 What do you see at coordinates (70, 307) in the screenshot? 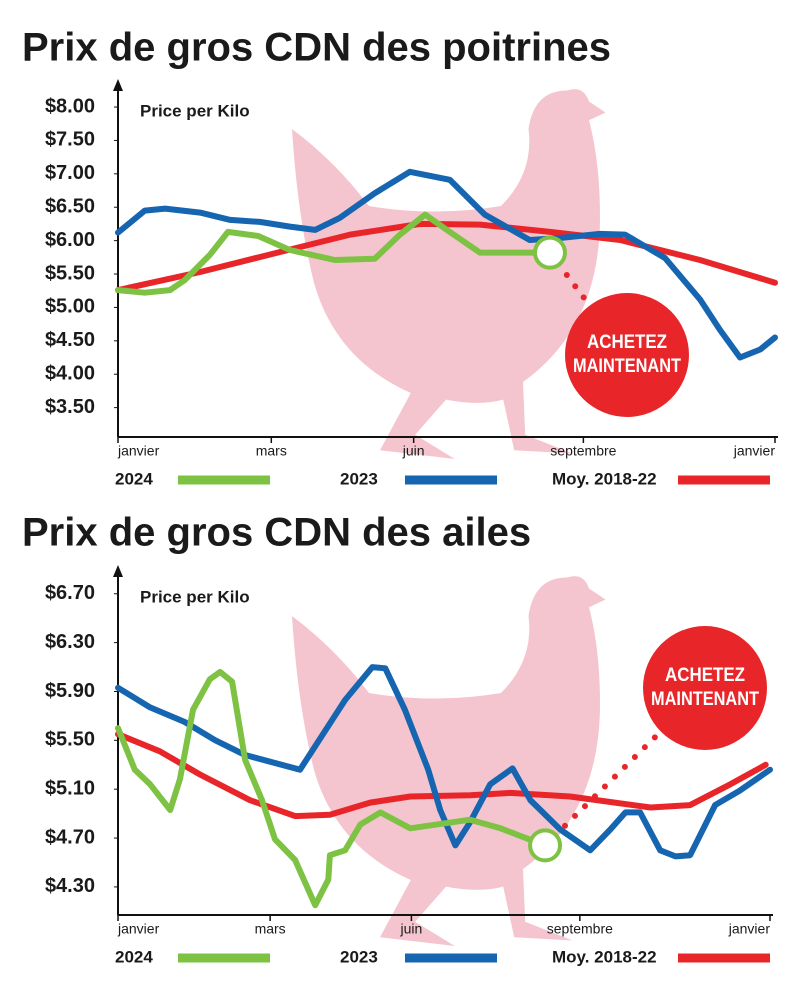
I see `y-tick-label: $5.00` at bounding box center [70, 307].